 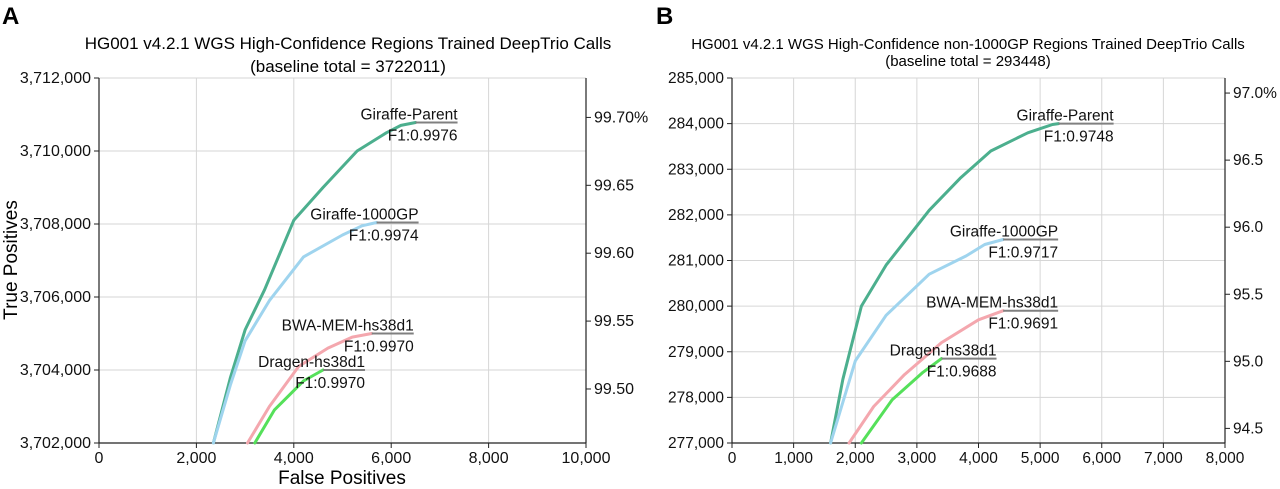 I want to click on y-tick-label: 3,708,000, so click(x=55, y=224).